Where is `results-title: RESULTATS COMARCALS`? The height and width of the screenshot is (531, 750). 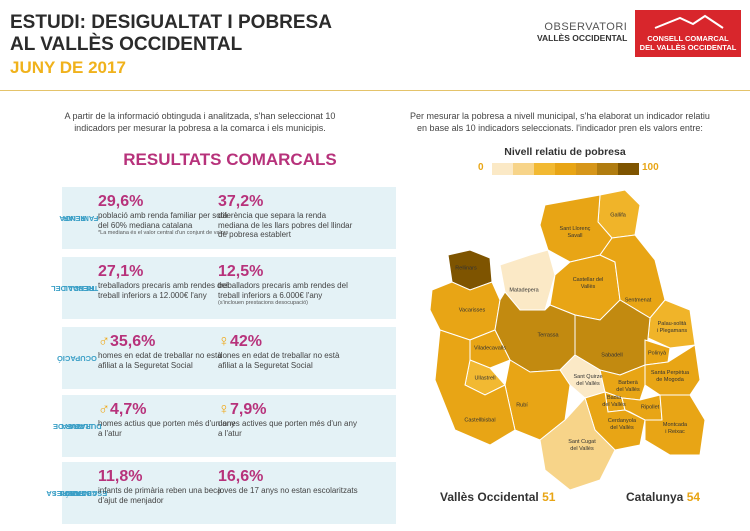
results-title: RESULTATS COMARCALS is located at coordinates (230, 159).